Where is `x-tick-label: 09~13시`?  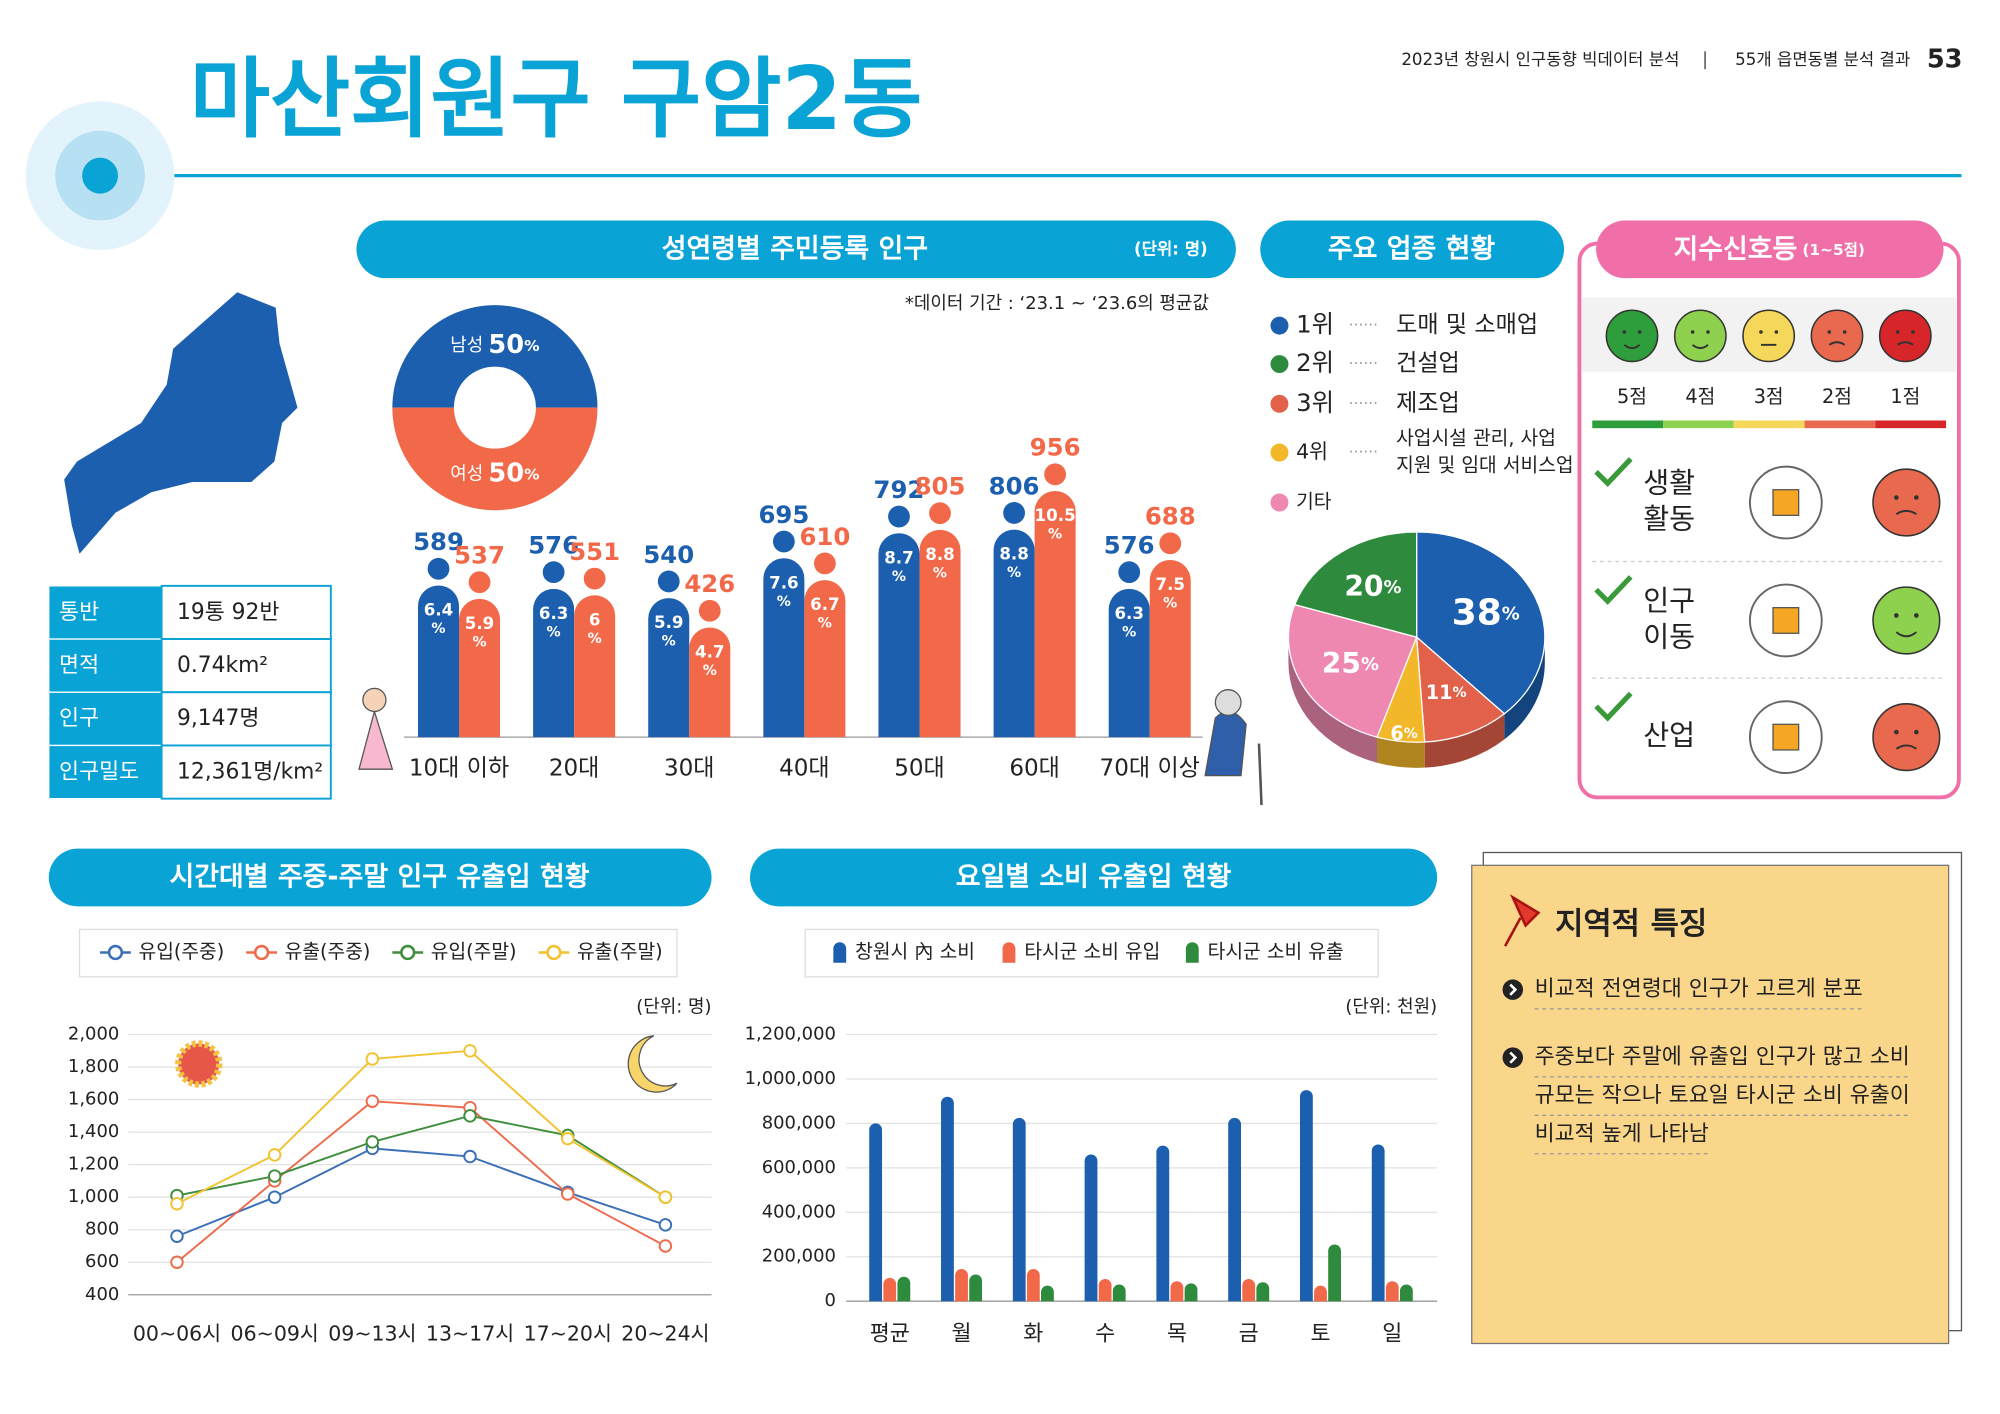 x-tick-label: 09~13시 is located at coordinates (372, 1334).